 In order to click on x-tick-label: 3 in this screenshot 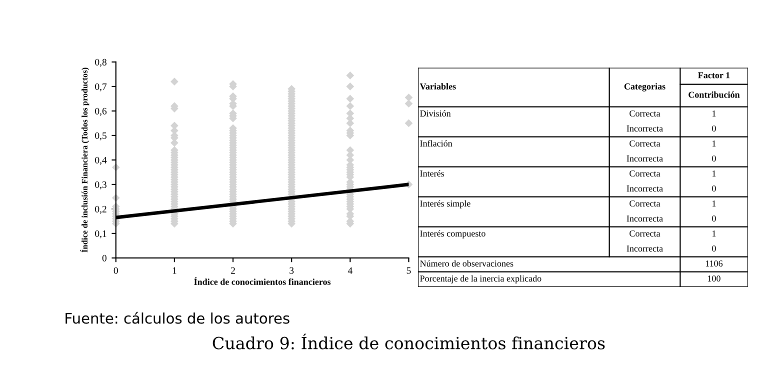, I will do `click(292, 270)`.